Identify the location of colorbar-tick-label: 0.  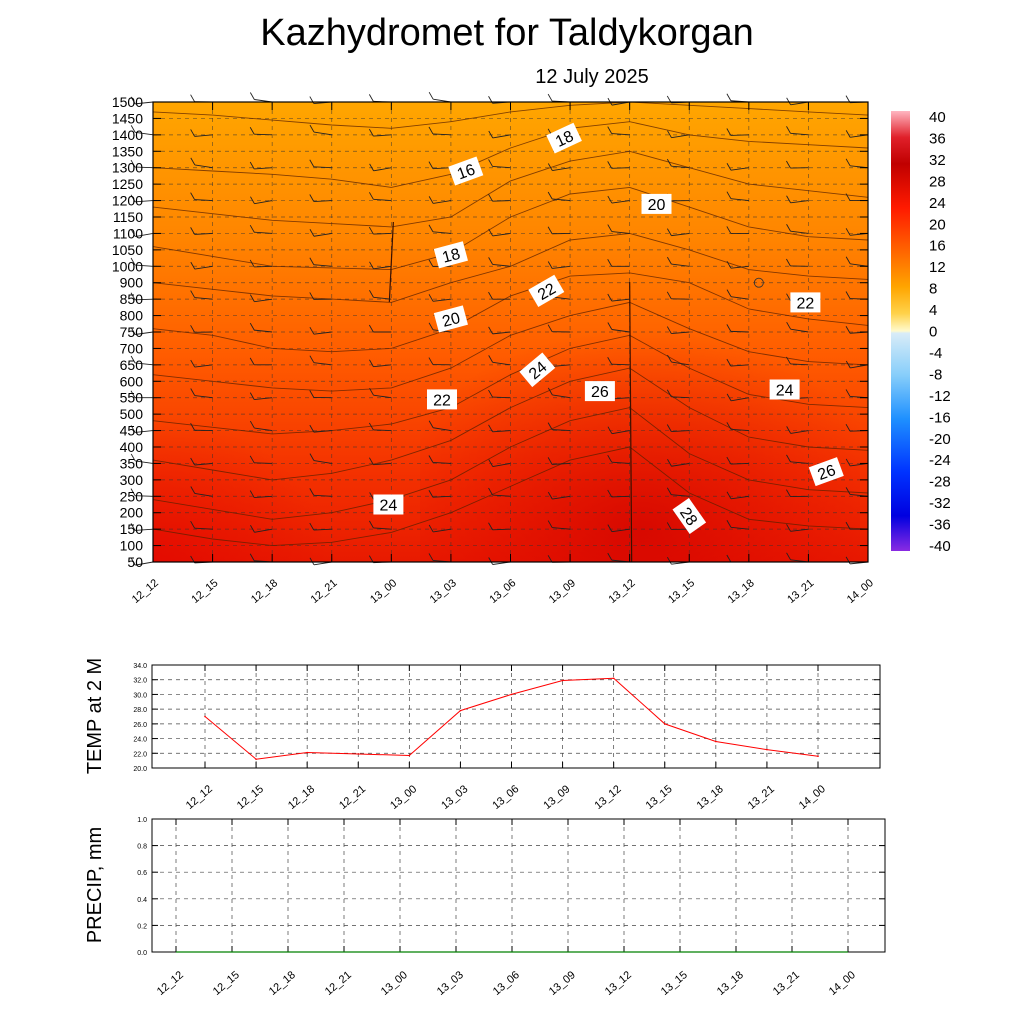
(933, 332).